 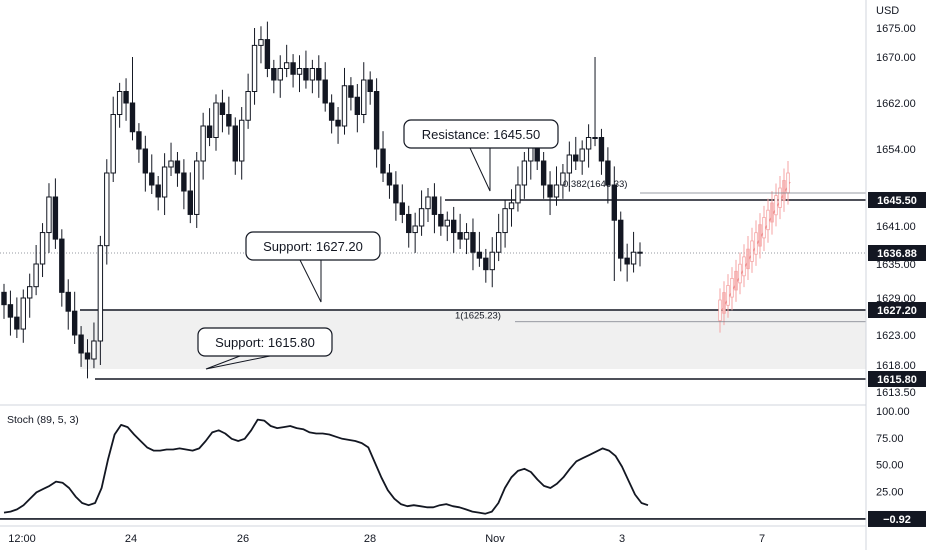 I want to click on support-upper-badge-bg, so click(x=897, y=310).